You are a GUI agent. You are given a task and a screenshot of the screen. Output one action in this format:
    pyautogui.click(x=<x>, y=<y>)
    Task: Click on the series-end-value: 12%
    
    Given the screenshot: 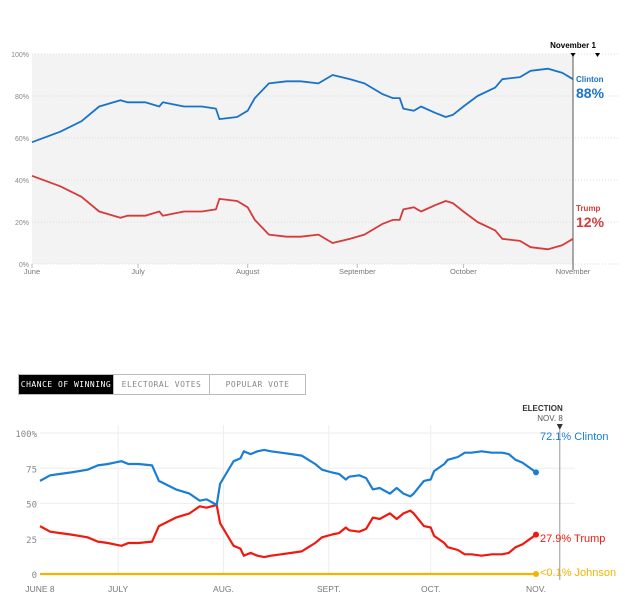 What is the action you would take?
    pyautogui.click(x=590, y=222)
    